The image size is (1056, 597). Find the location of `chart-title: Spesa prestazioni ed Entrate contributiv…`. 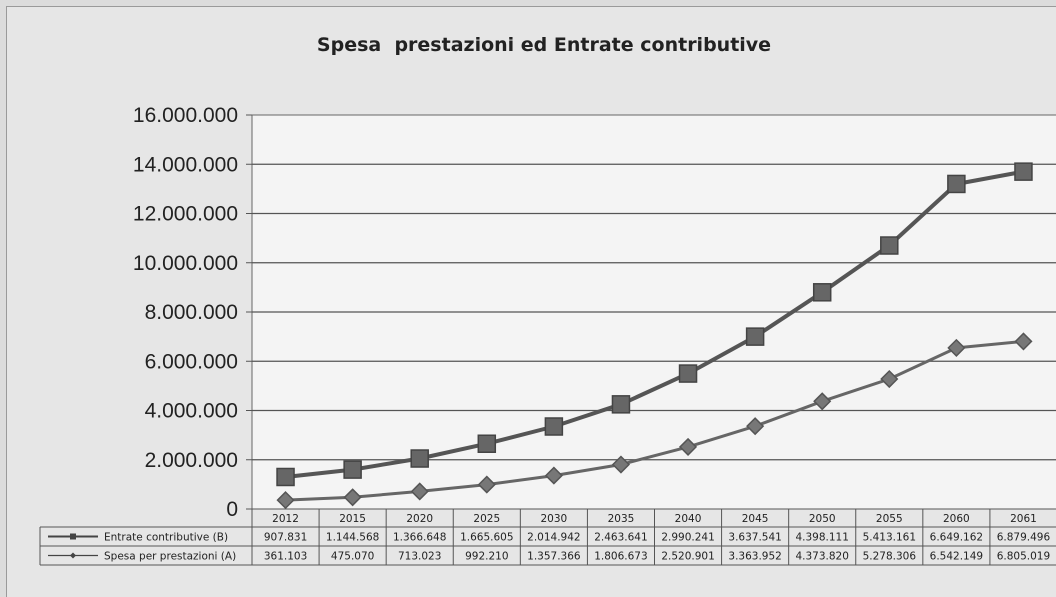

chart-title: Spesa prestazioni ed Entrate contributiv… is located at coordinates (544, 45).